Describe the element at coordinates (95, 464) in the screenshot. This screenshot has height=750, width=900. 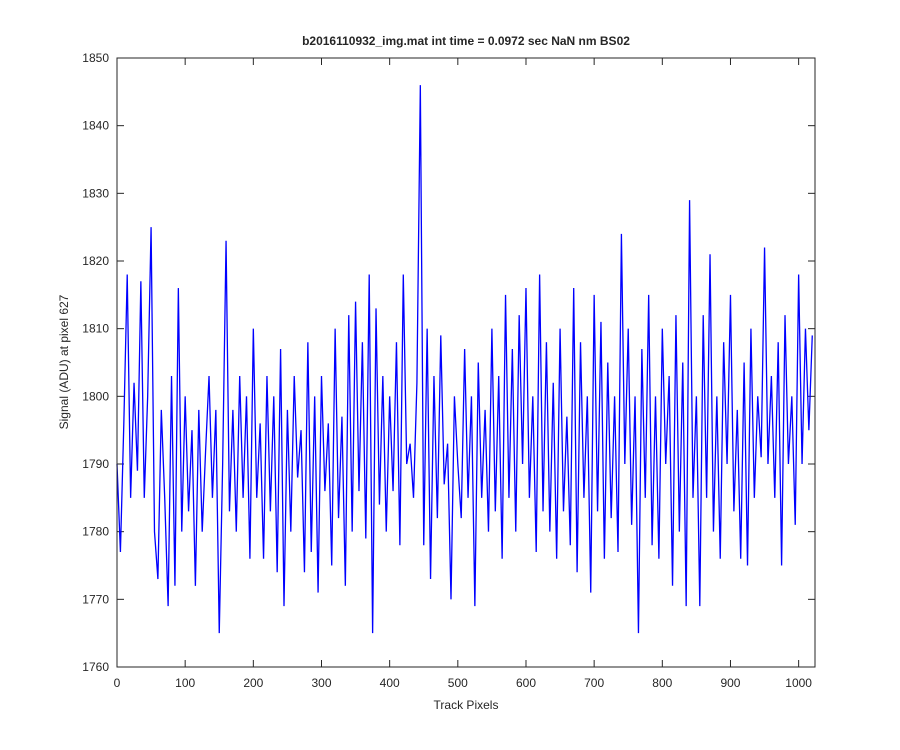
I see `y-tick-label: 1790` at that location.